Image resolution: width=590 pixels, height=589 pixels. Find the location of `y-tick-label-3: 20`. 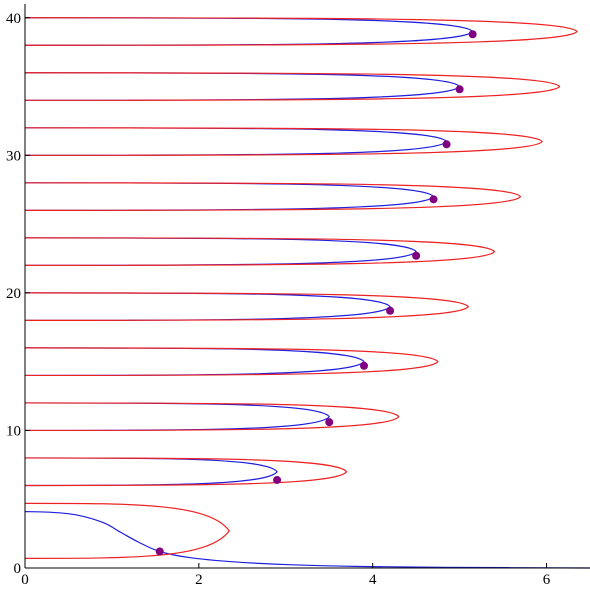

y-tick-label-3: 20 is located at coordinates (13, 294).